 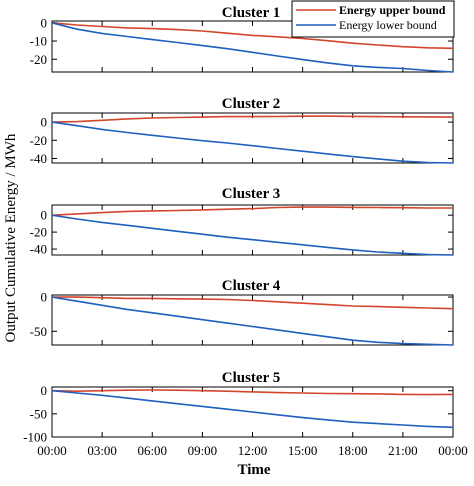 I want to click on panel-3: 0 -20 -40 Cluster 3, so click(x=242, y=221).